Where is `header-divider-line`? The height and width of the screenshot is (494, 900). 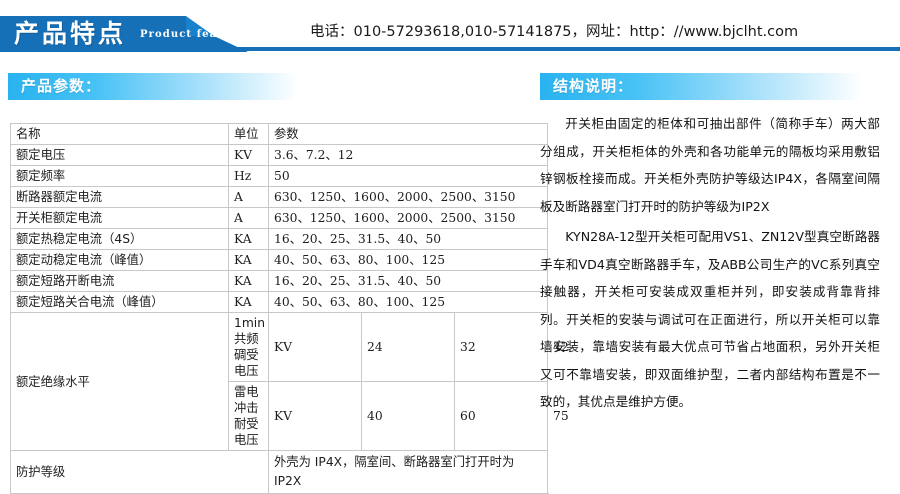 header-divider-line is located at coordinates (450, 49).